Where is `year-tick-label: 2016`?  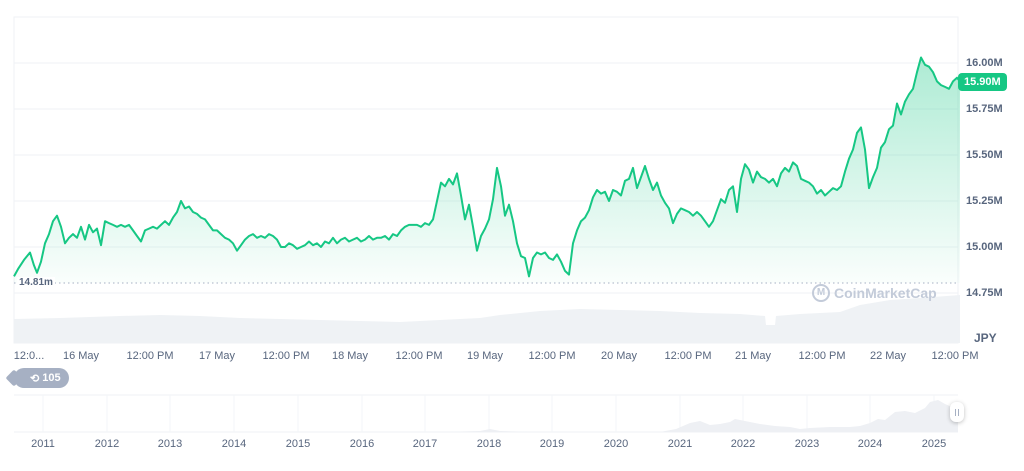 year-tick-label: 2016 is located at coordinates (362, 444).